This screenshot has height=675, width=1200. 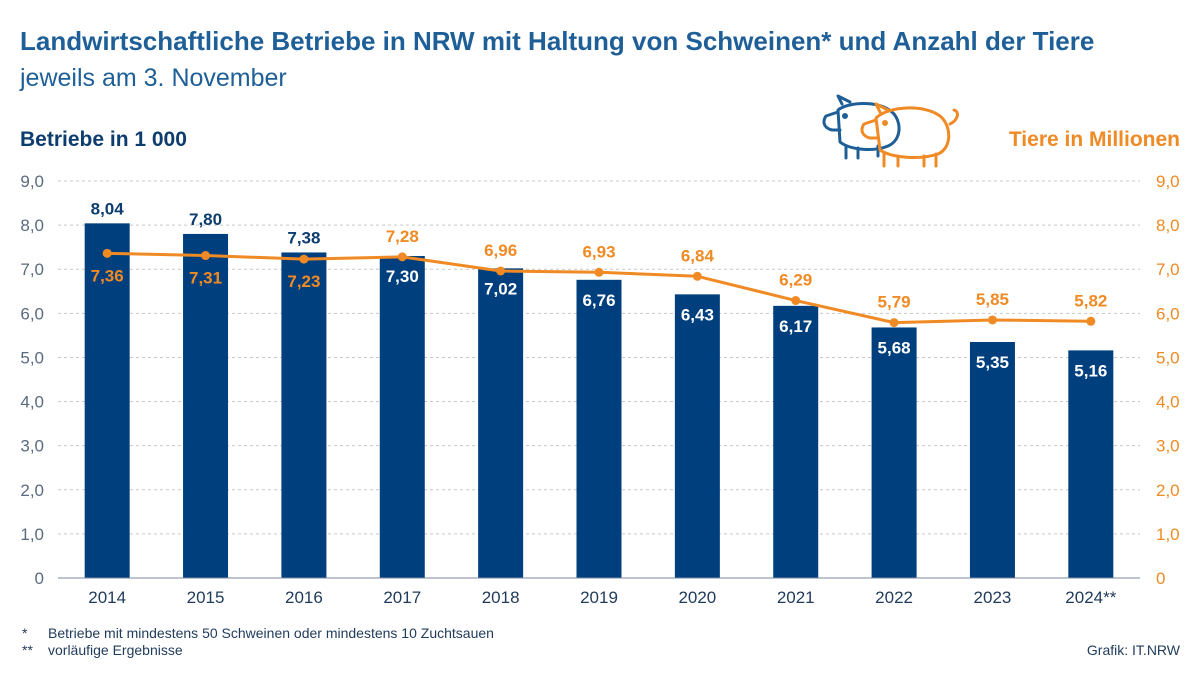 I want to click on left-tick-label: 7,0, so click(x=32, y=269).